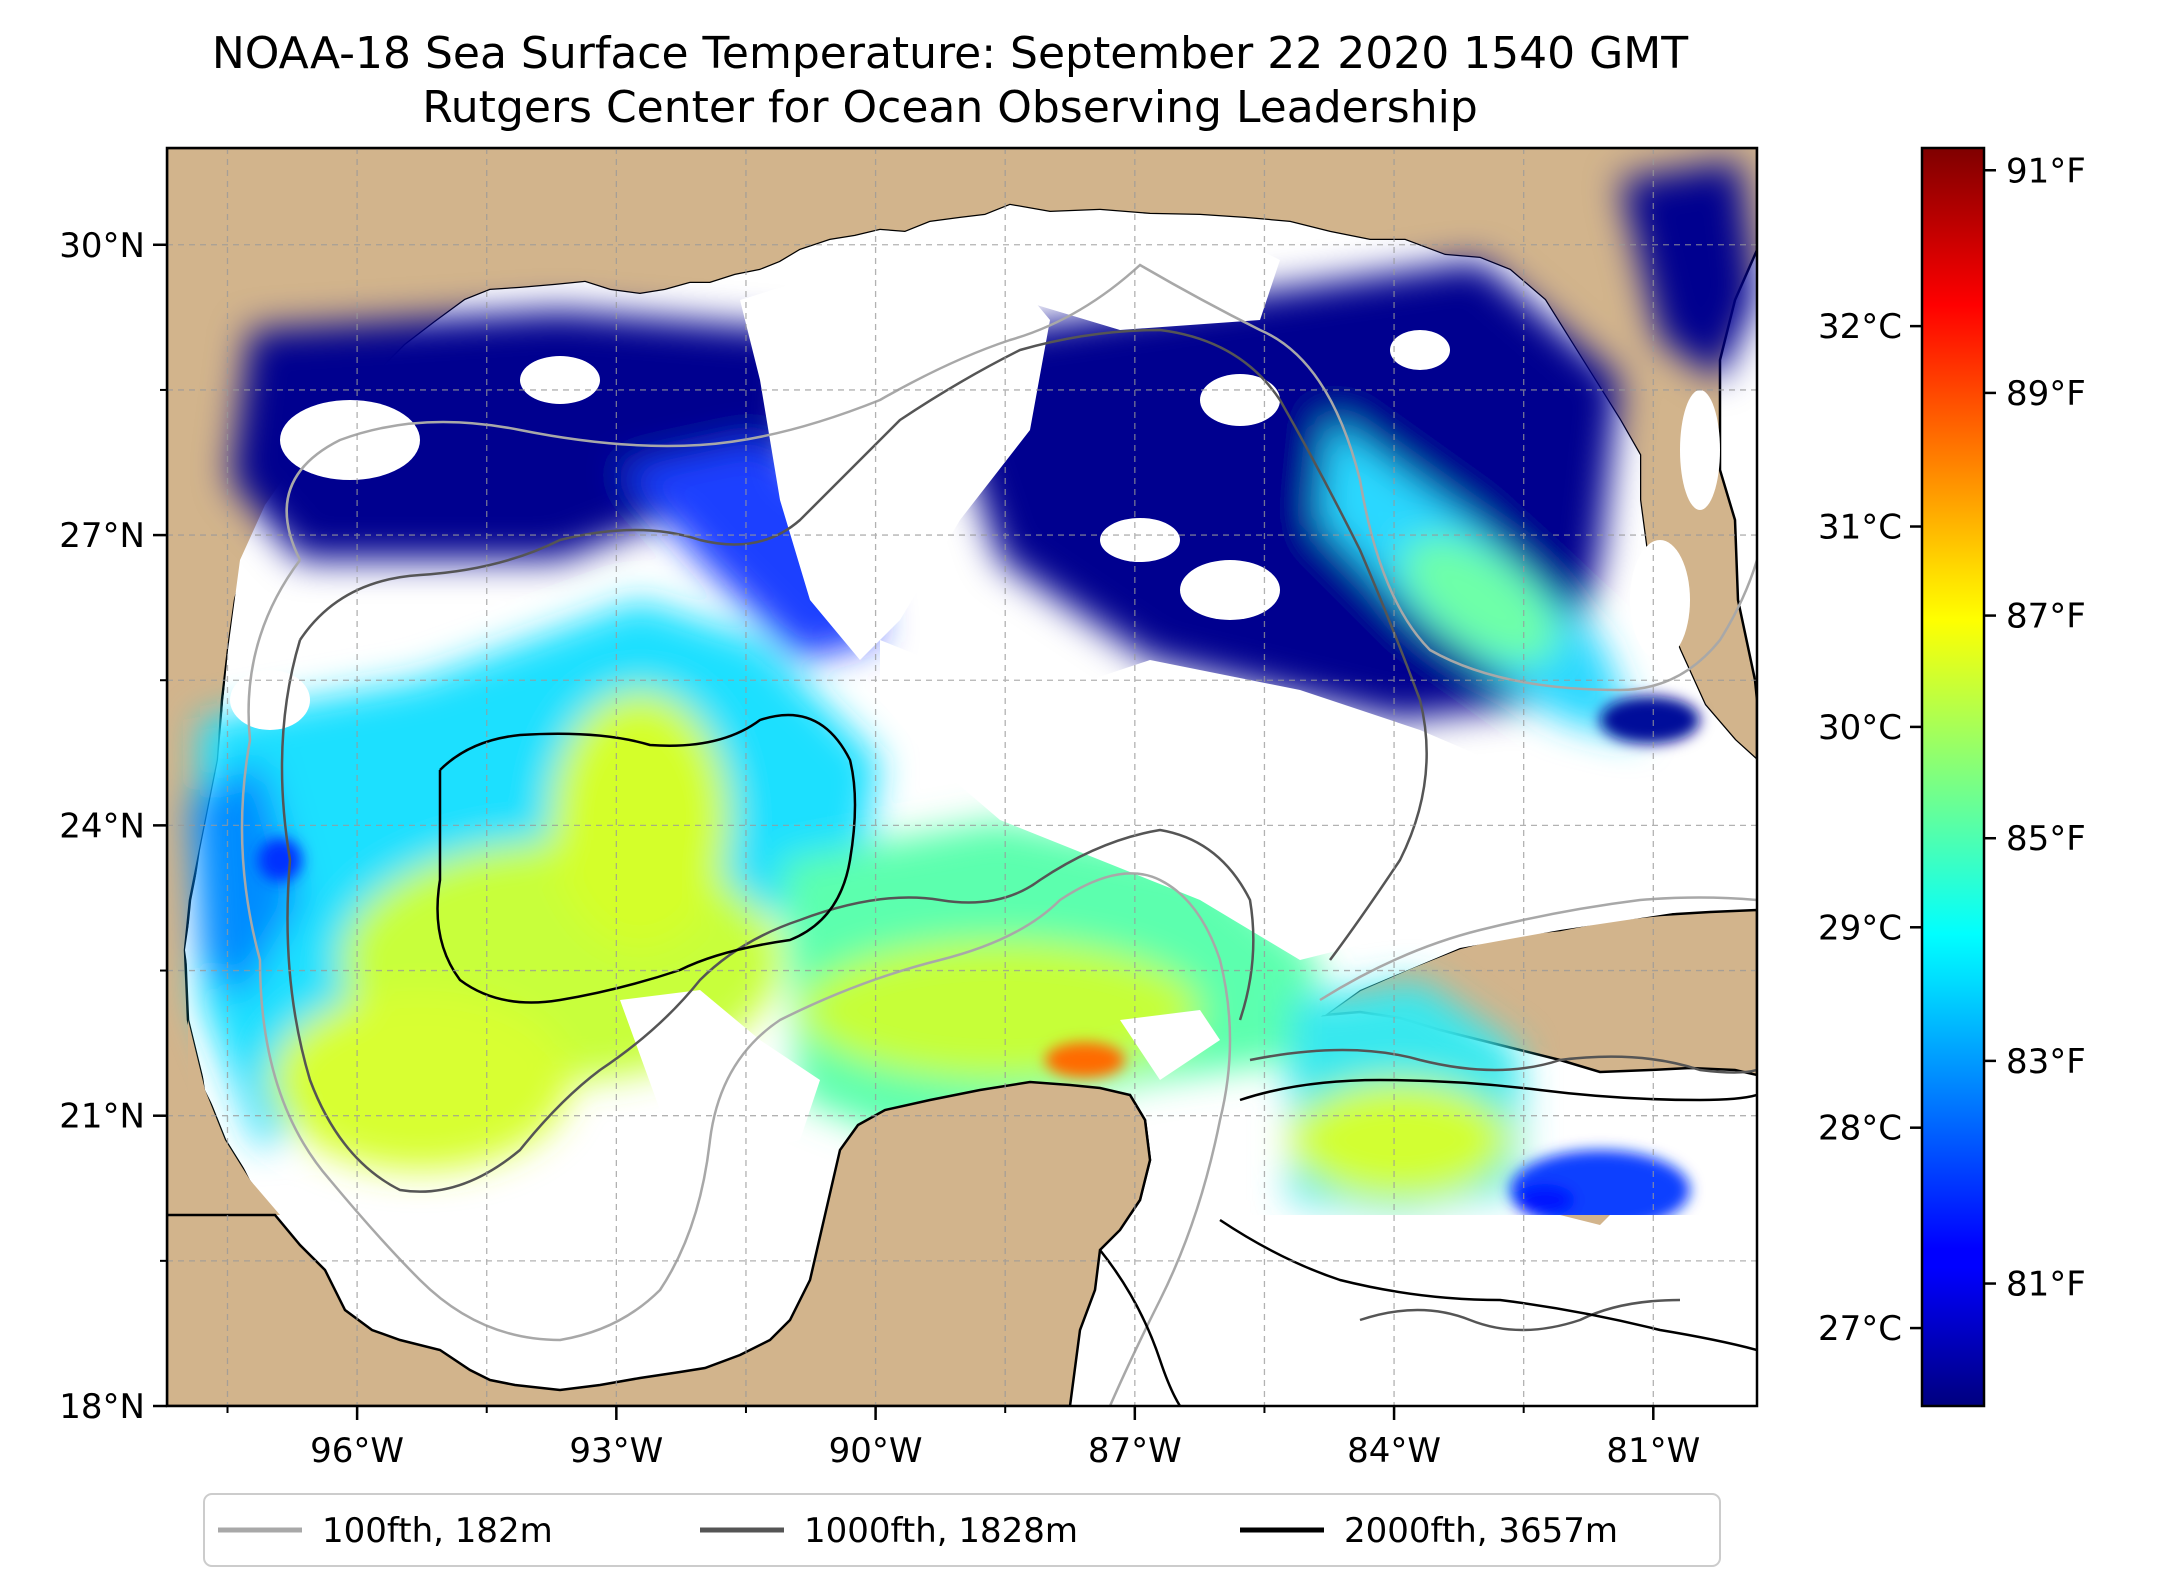  I want to click on lon-tick-label: 81°W, so click(1653, 1451).